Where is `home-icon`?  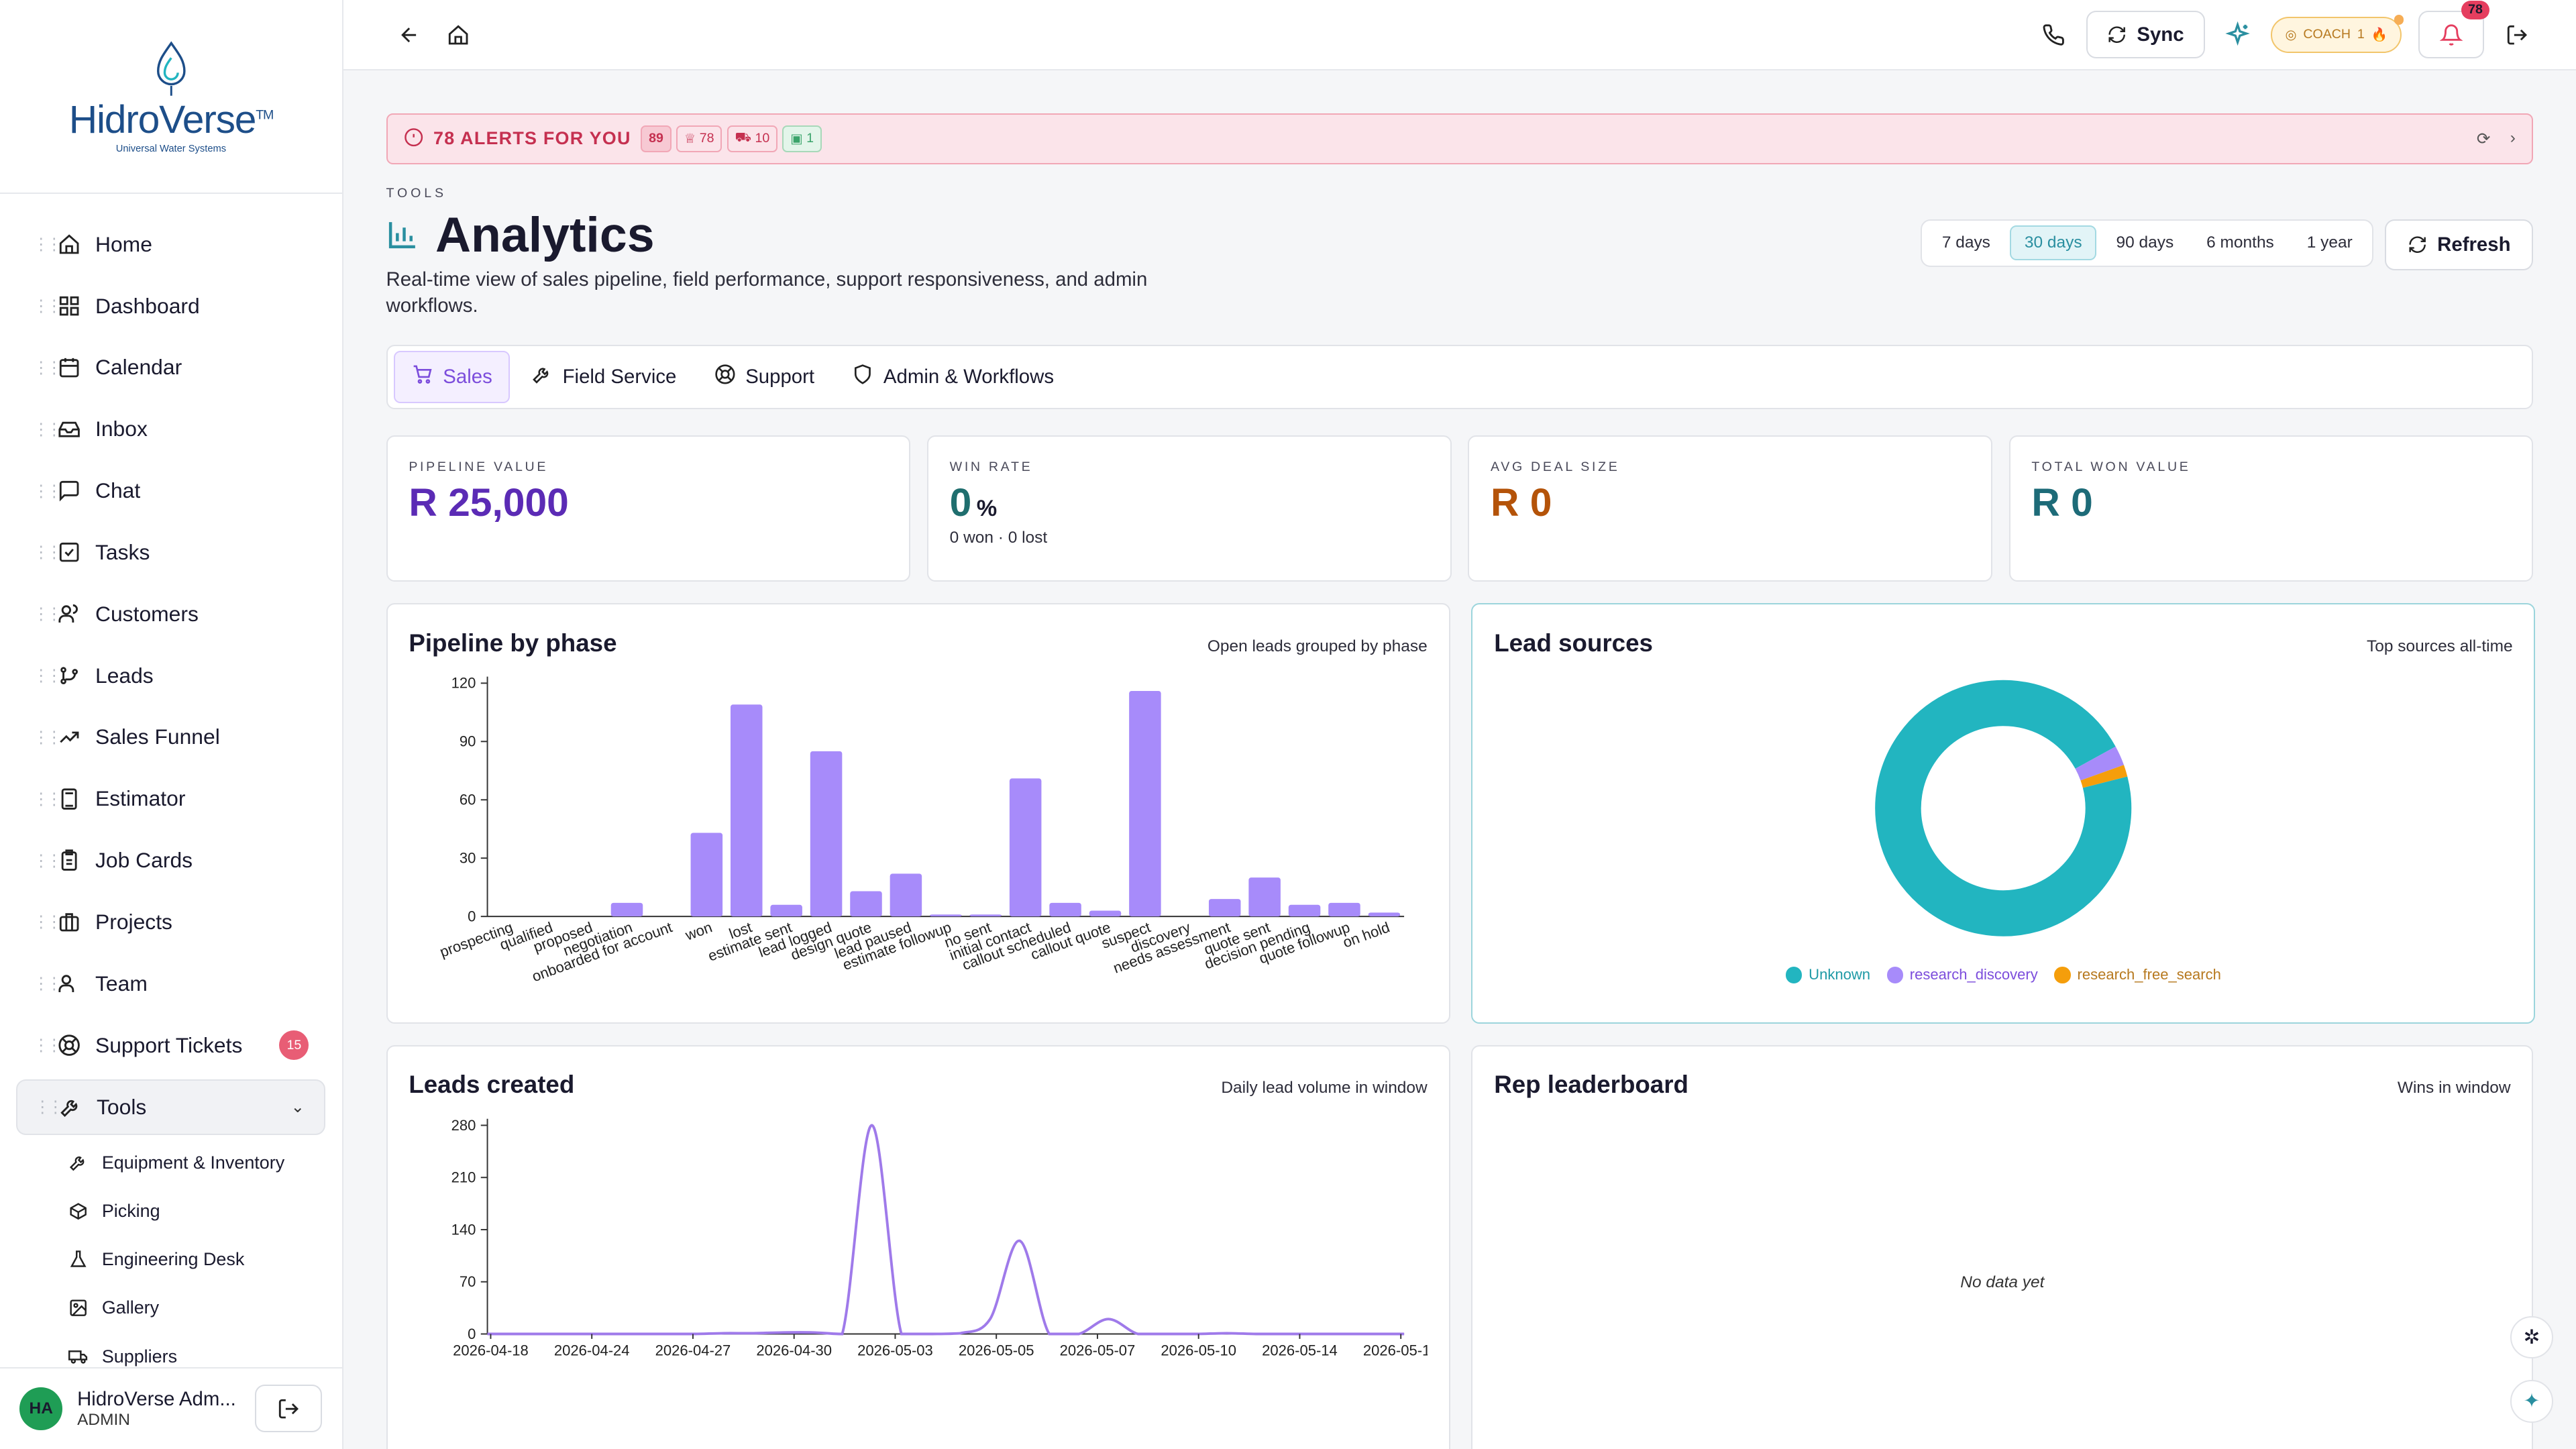
home-icon is located at coordinates (458, 34).